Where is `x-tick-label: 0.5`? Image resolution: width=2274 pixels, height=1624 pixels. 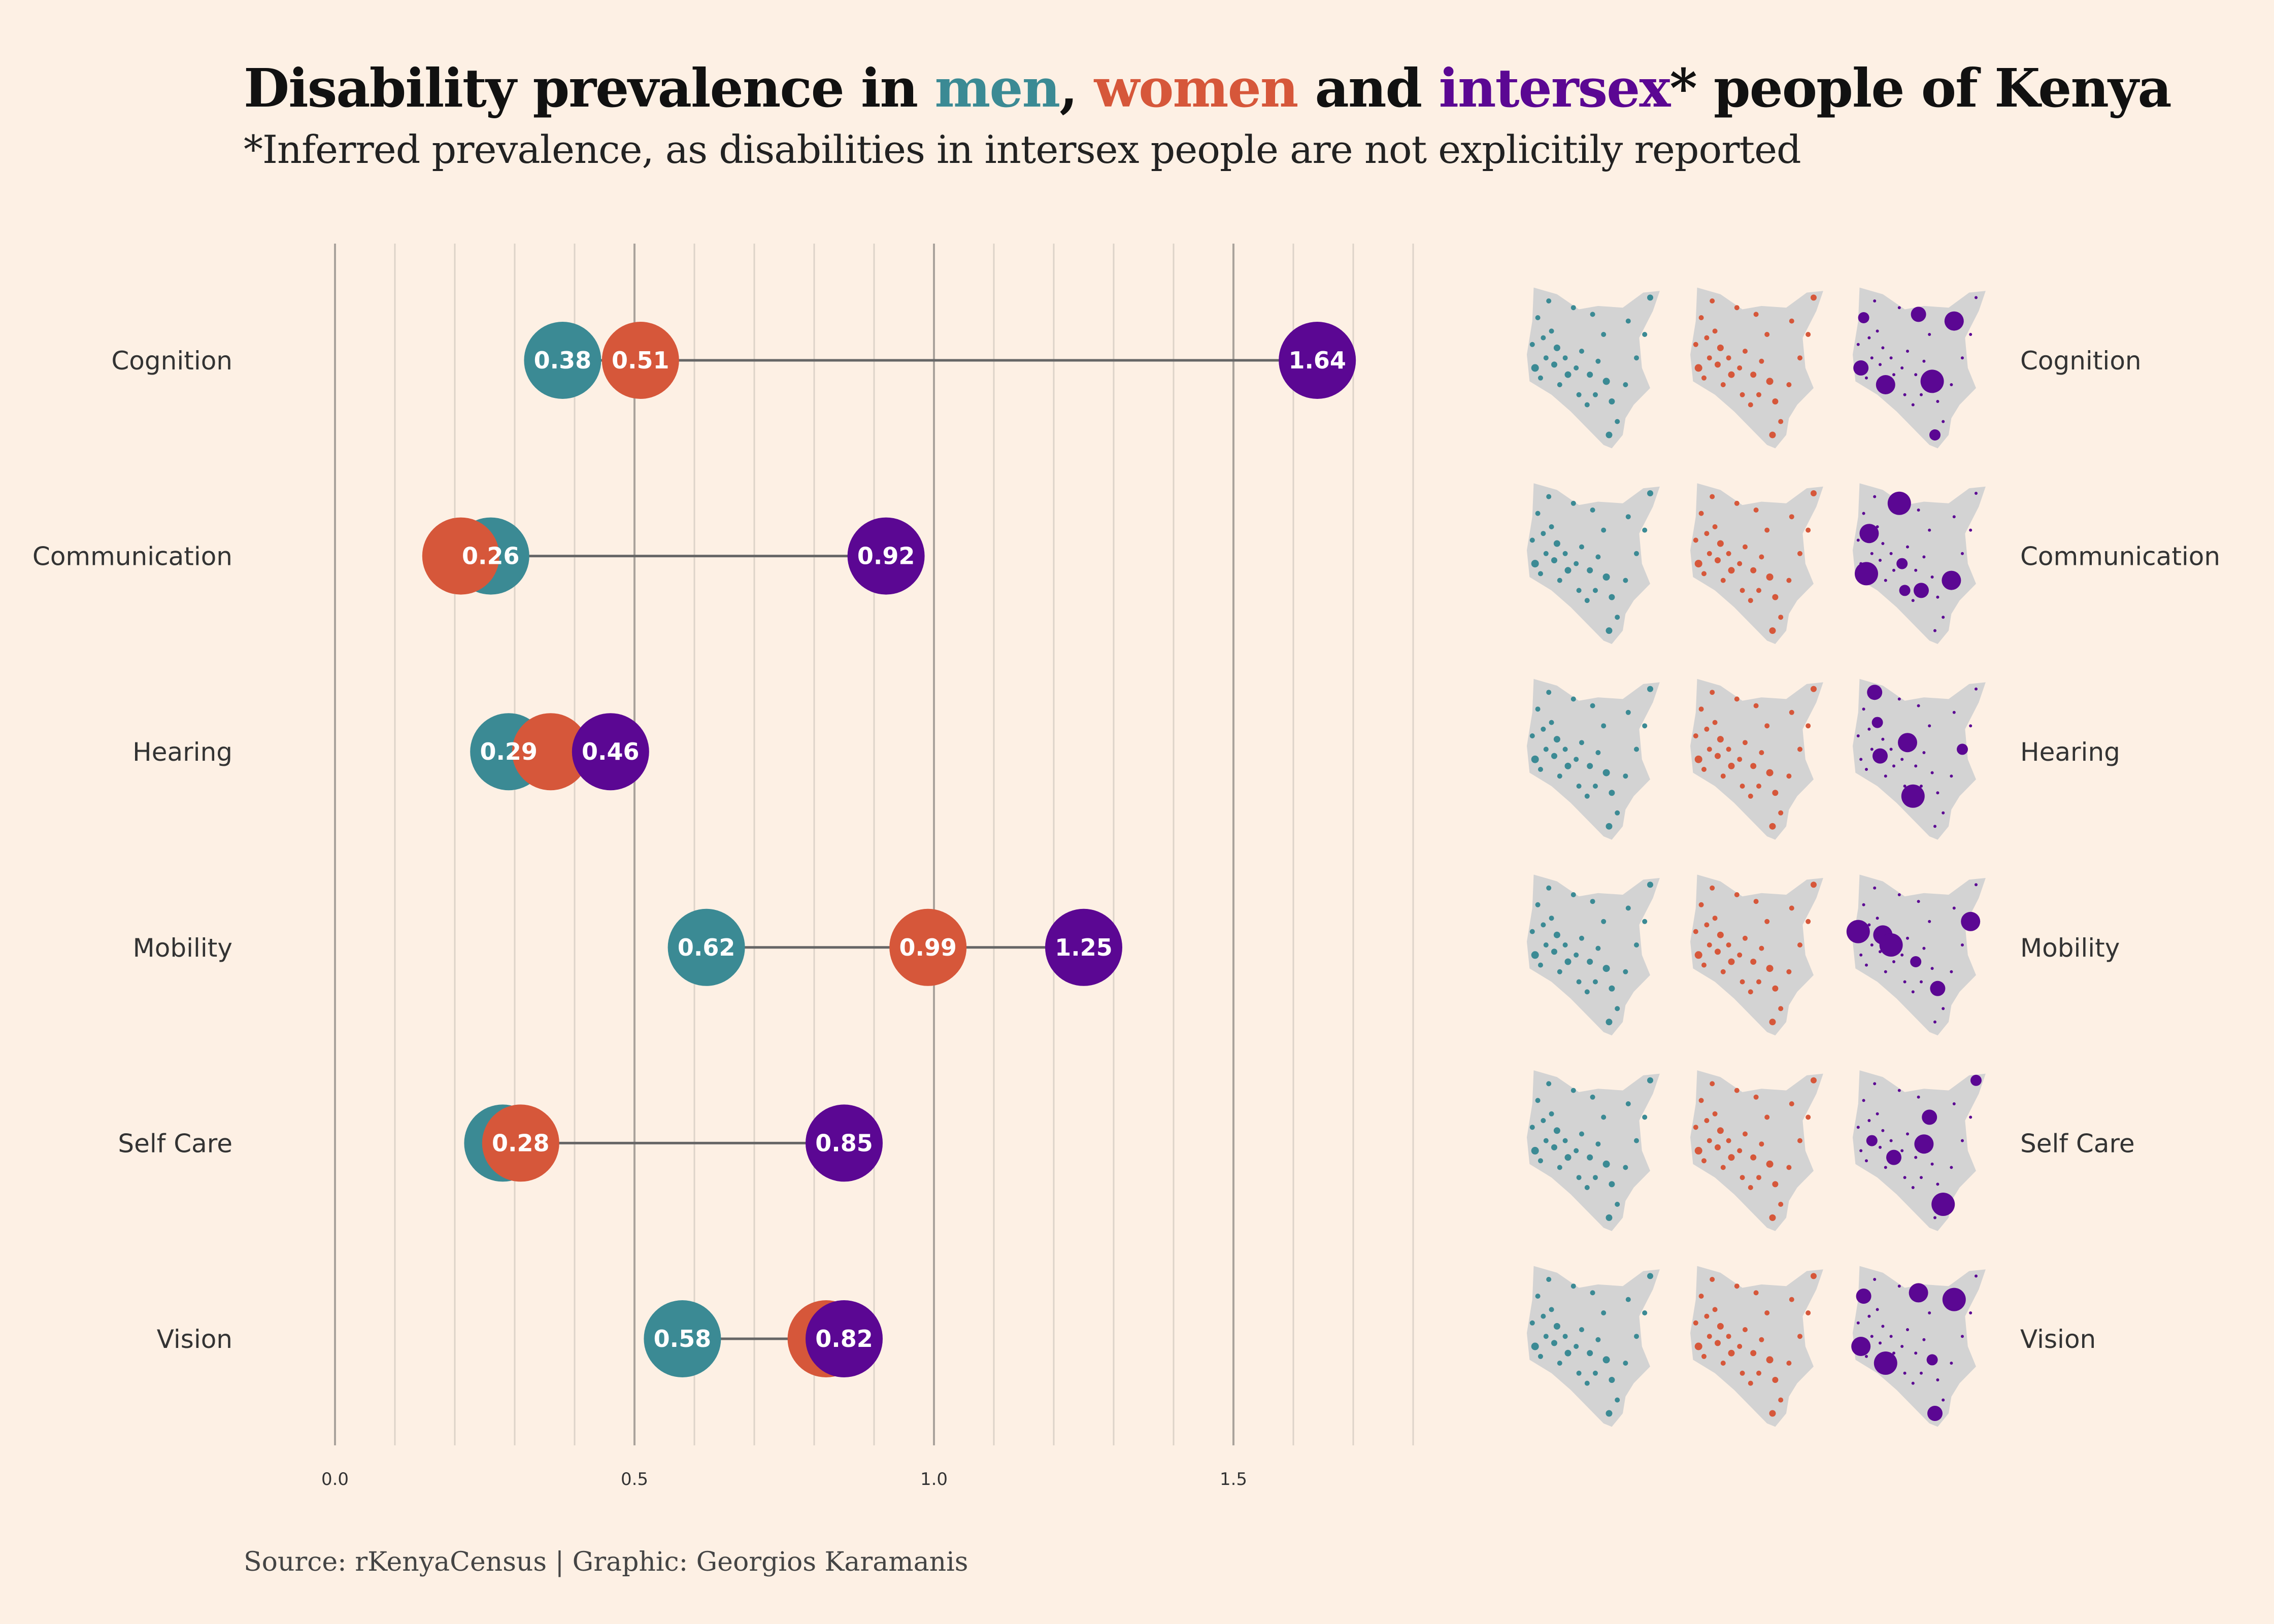 x-tick-label: 0.5 is located at coordinates (635, 1479).